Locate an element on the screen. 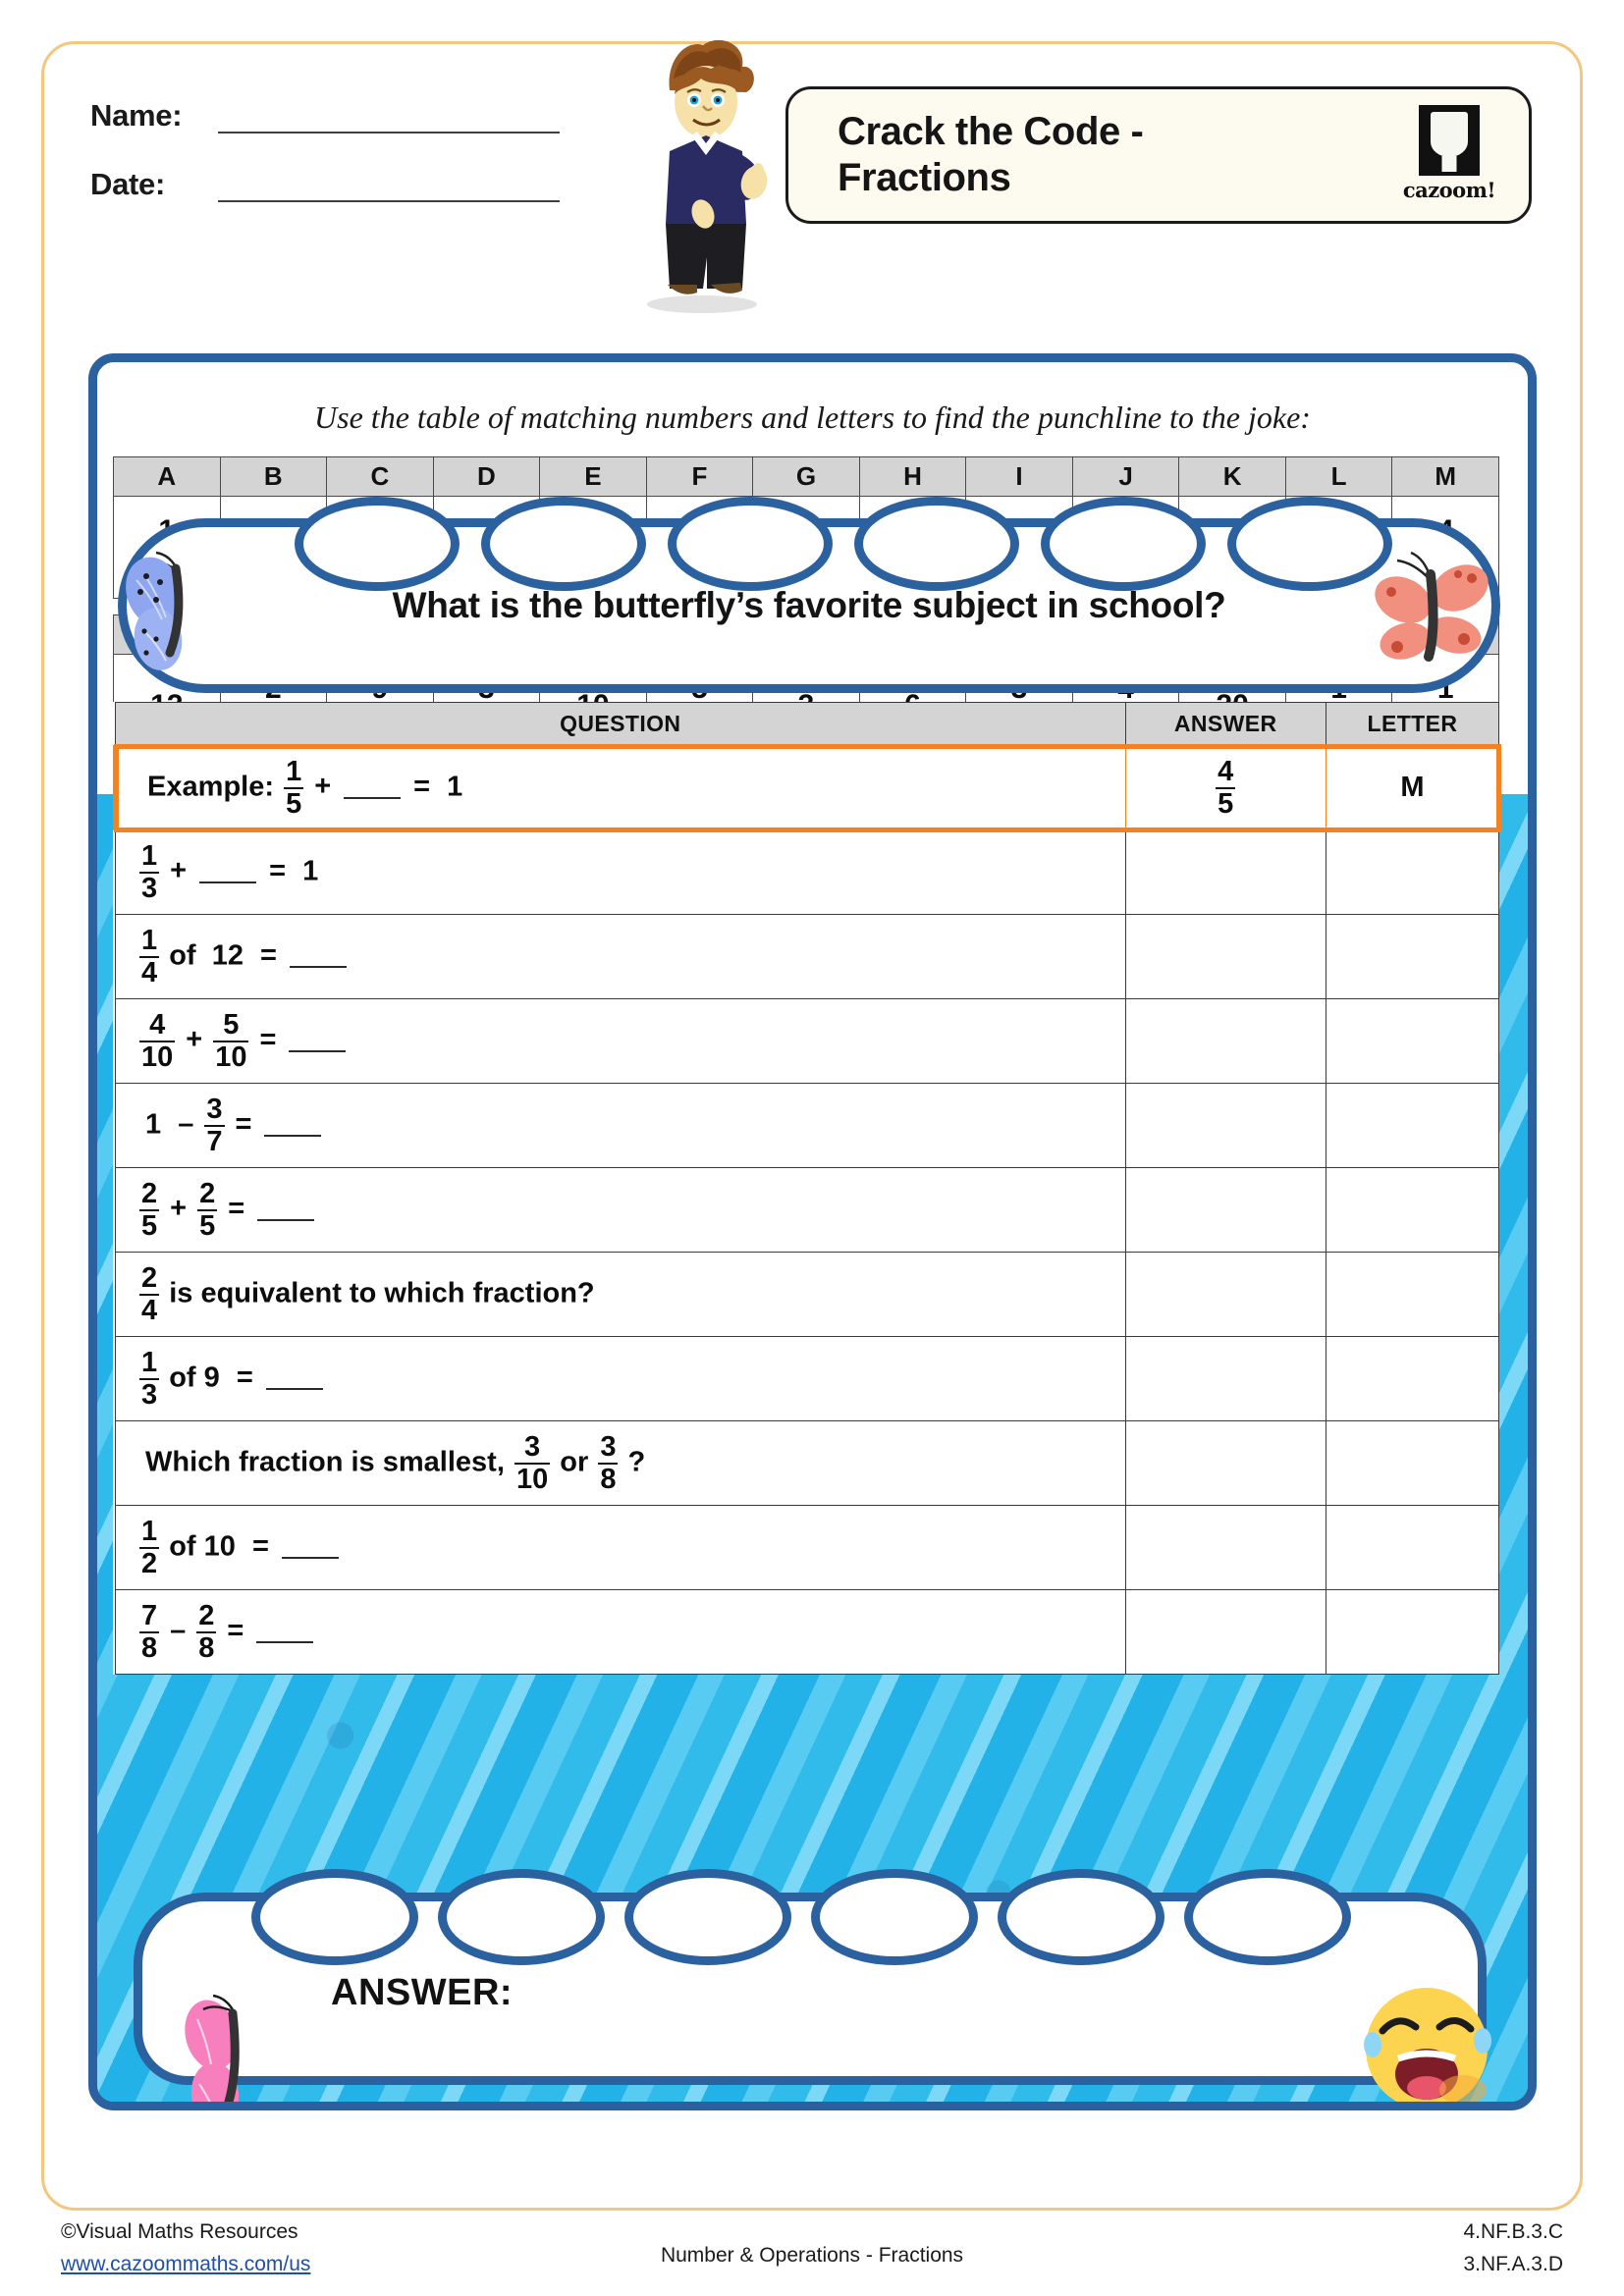  date-field-row: Date: is located at coordinates (325, 184).